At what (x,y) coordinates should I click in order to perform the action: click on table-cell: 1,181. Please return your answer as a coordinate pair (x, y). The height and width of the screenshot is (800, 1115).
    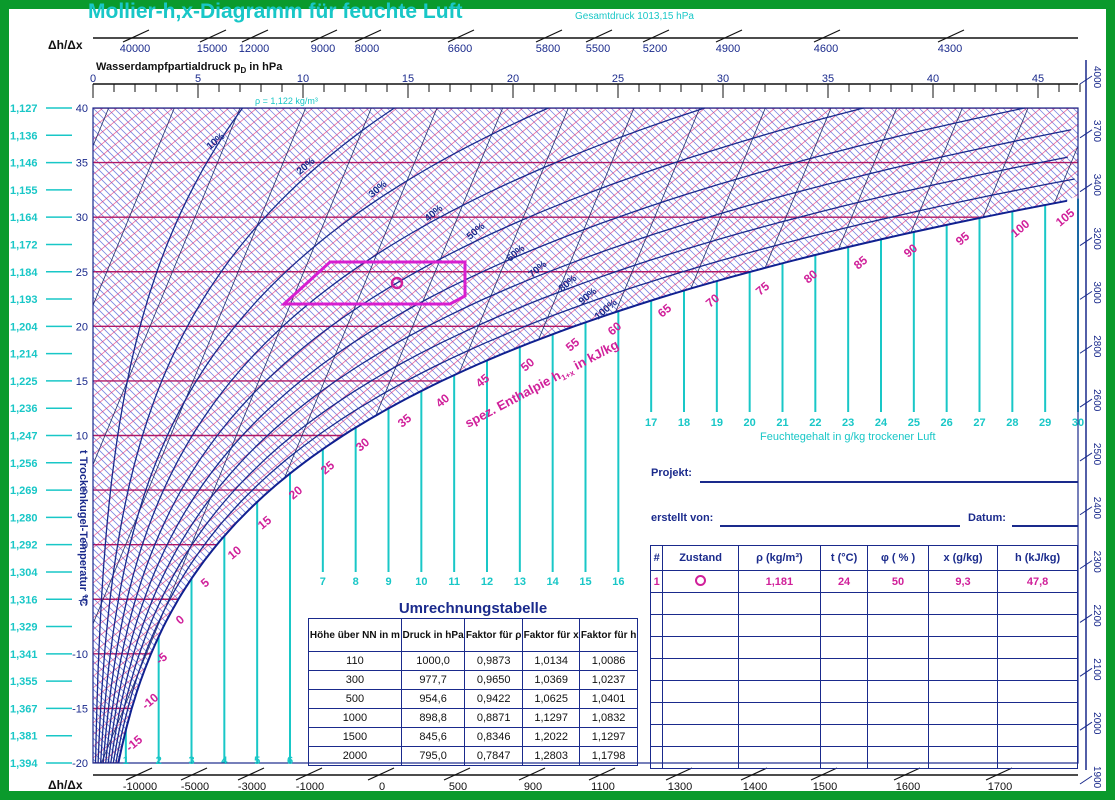
    Looking at the image, I should click on (779, 581).